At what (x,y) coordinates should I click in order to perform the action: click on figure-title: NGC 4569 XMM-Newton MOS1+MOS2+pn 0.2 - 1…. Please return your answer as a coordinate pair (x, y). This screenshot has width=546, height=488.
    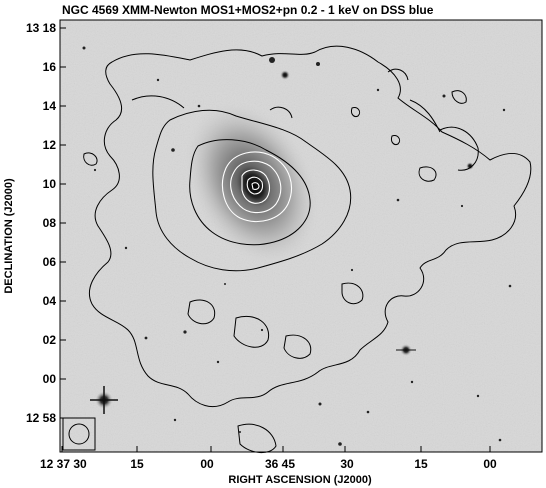
    Looking at the image, I should click on (248, 10).